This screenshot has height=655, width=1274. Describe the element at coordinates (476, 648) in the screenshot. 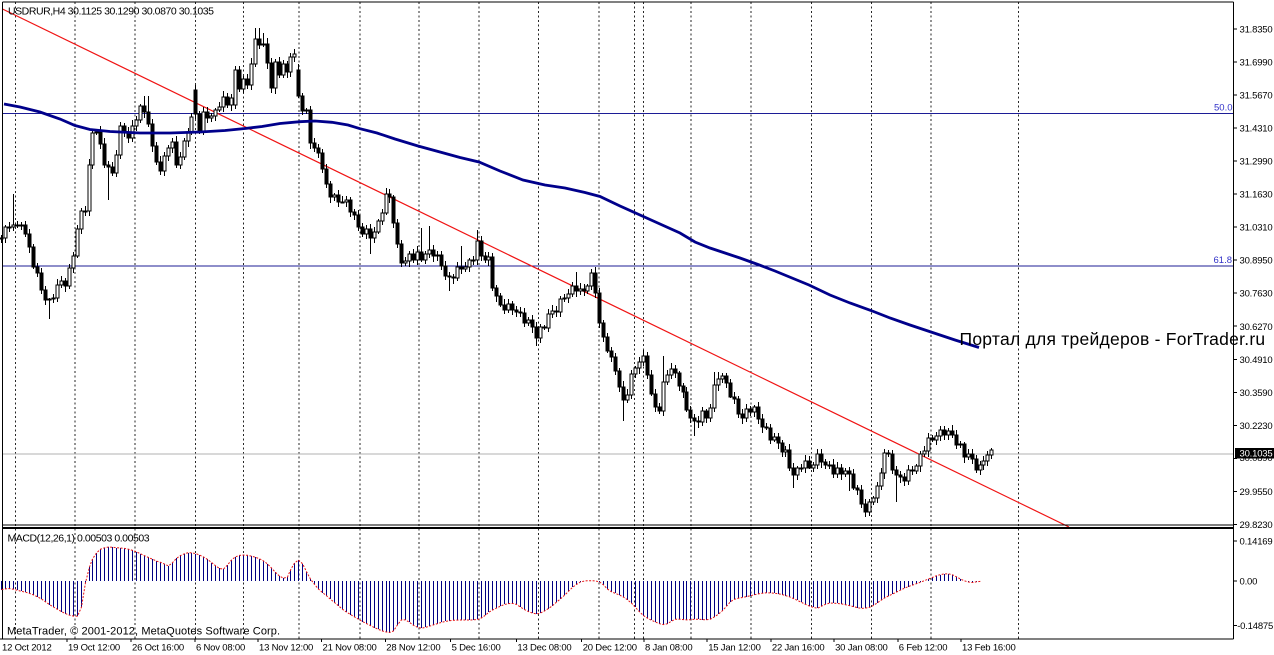

I see `svg-text: 5 Dec 16:00` at that location.